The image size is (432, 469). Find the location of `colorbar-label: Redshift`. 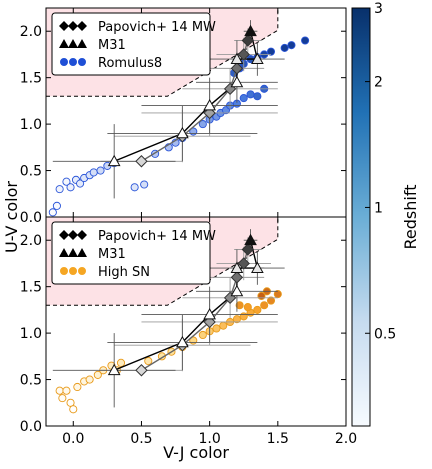

colorbar-label: Redshift is located at coordinates (410, 217).